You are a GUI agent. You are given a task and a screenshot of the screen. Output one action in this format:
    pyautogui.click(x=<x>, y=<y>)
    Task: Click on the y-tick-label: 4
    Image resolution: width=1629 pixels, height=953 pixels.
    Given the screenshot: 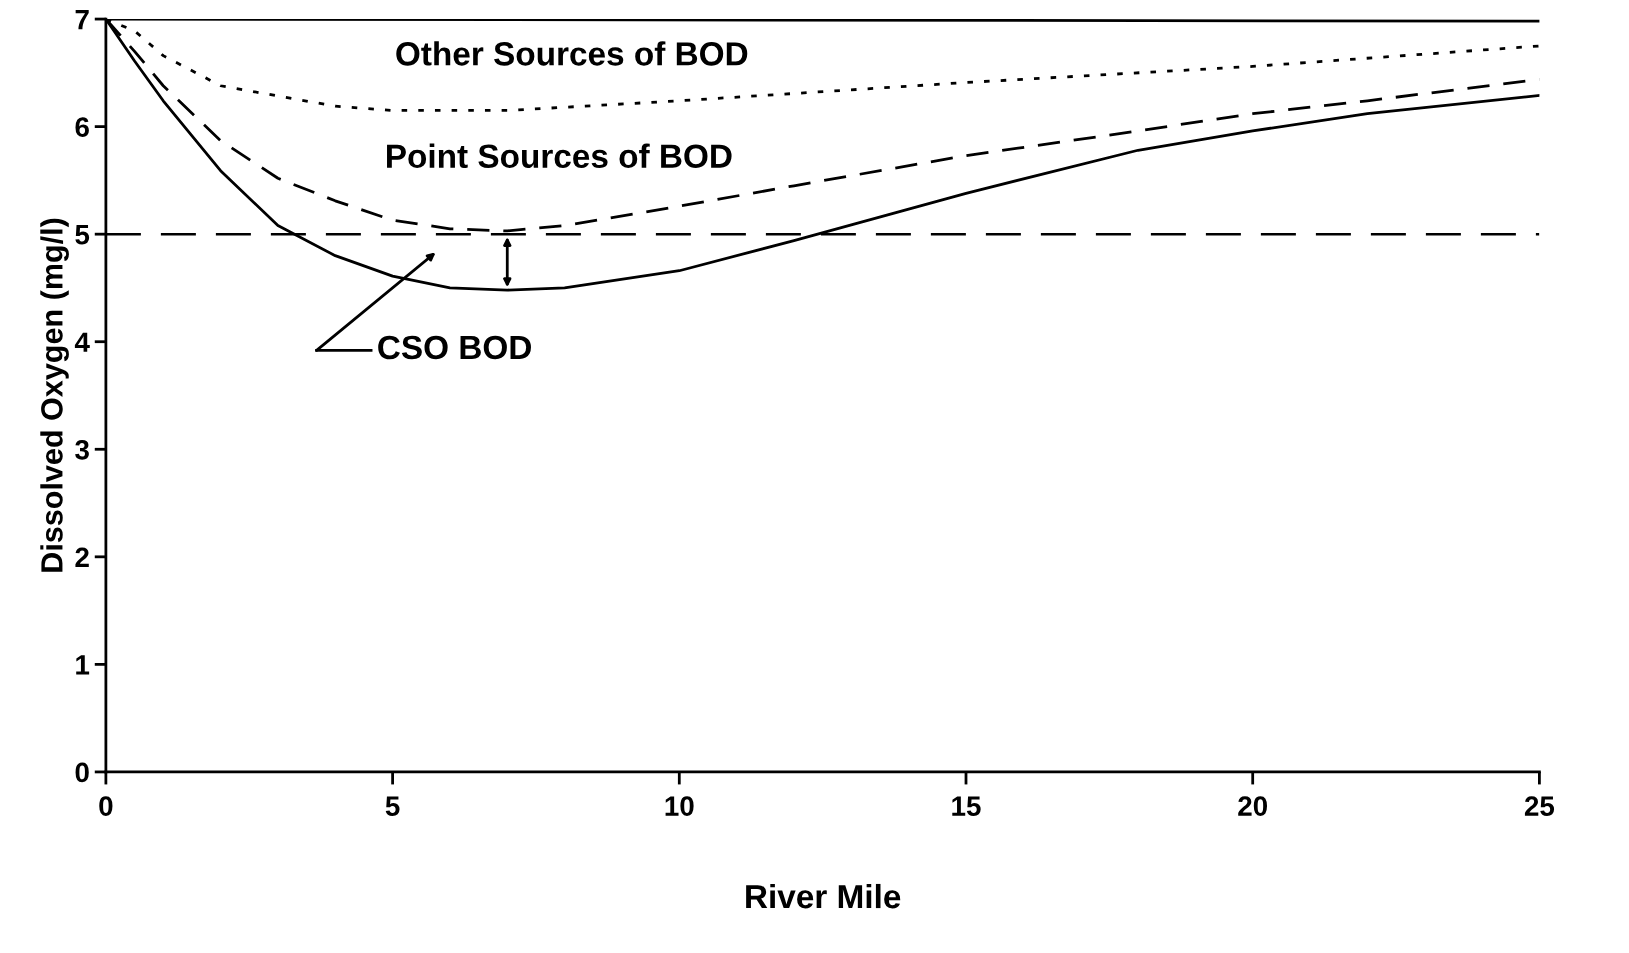 What is the action you would take?
    pyautogui.click(x=82, y=342)
    